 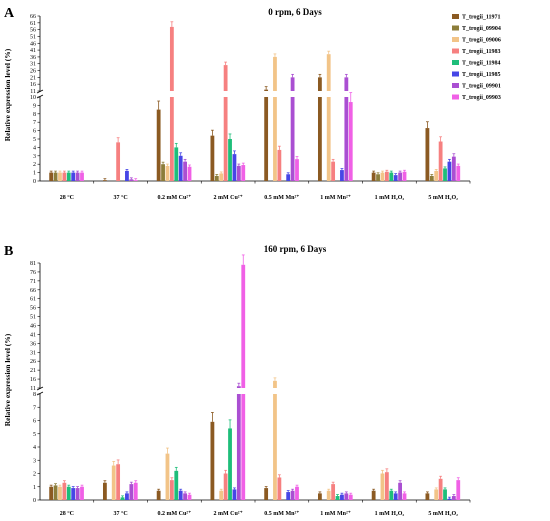 What do you see at coordinates (281, 198) in the screenshot?
I see `category-label: 0.5 mM Mn²⁺` at bounding box center [281, 198].